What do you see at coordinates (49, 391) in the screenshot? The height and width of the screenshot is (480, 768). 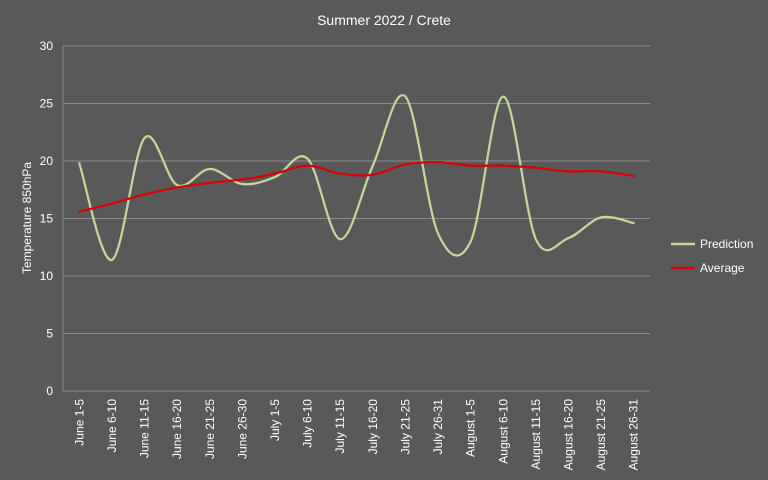 I see `y-tick-label: 0` at bounding box center [49, 391].